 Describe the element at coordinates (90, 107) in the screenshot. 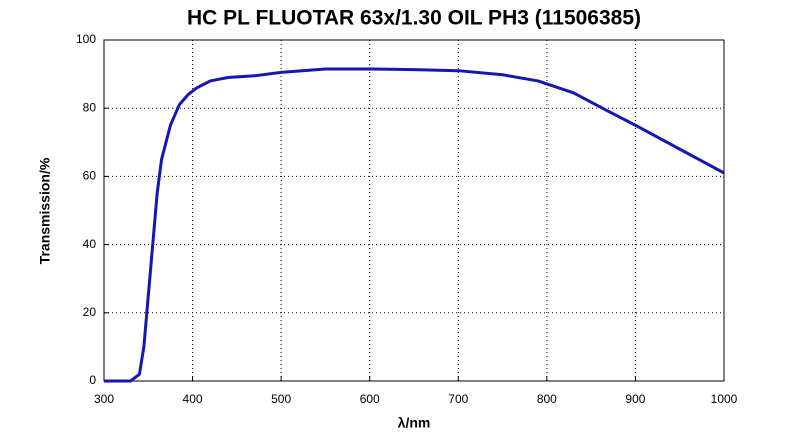

I see `y-tick-label: 80` at that location.